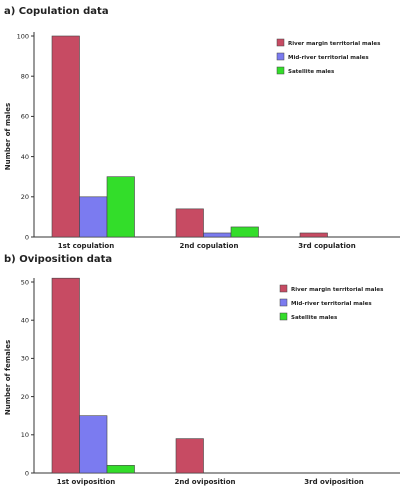 Image resolution: width=407 pixels, height=493 pixels. What do you see at coordinates (27, 473) in the screenshot?
I see `oviposition-y-tick-label: 0` at bounding box center [27, 473].